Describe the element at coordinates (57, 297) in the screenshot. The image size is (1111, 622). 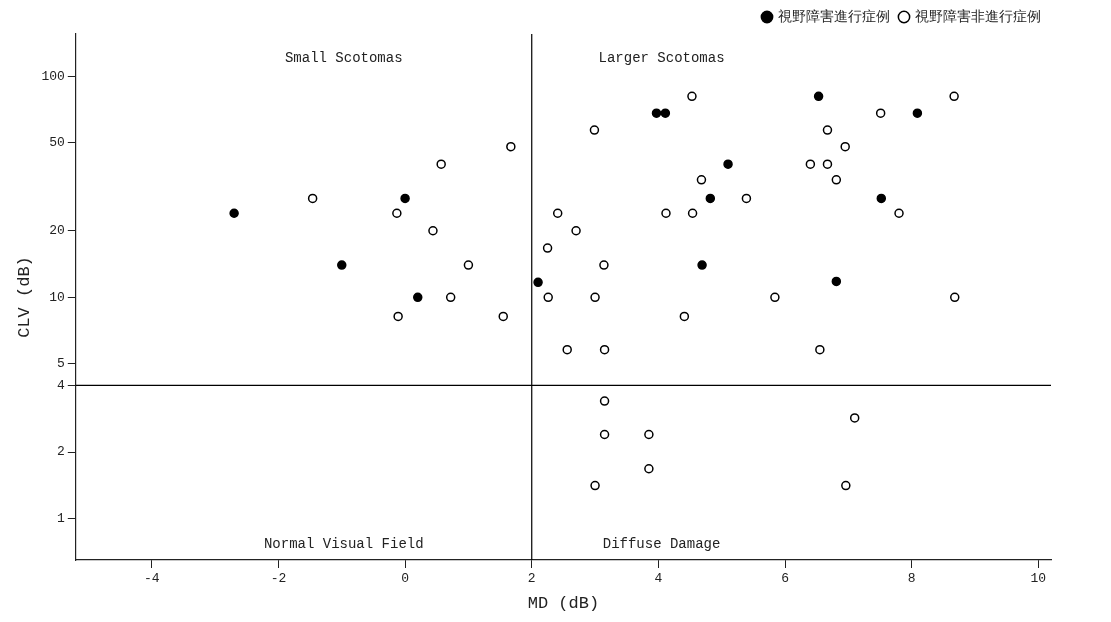
I see `y-tick-label: 10` at that location.